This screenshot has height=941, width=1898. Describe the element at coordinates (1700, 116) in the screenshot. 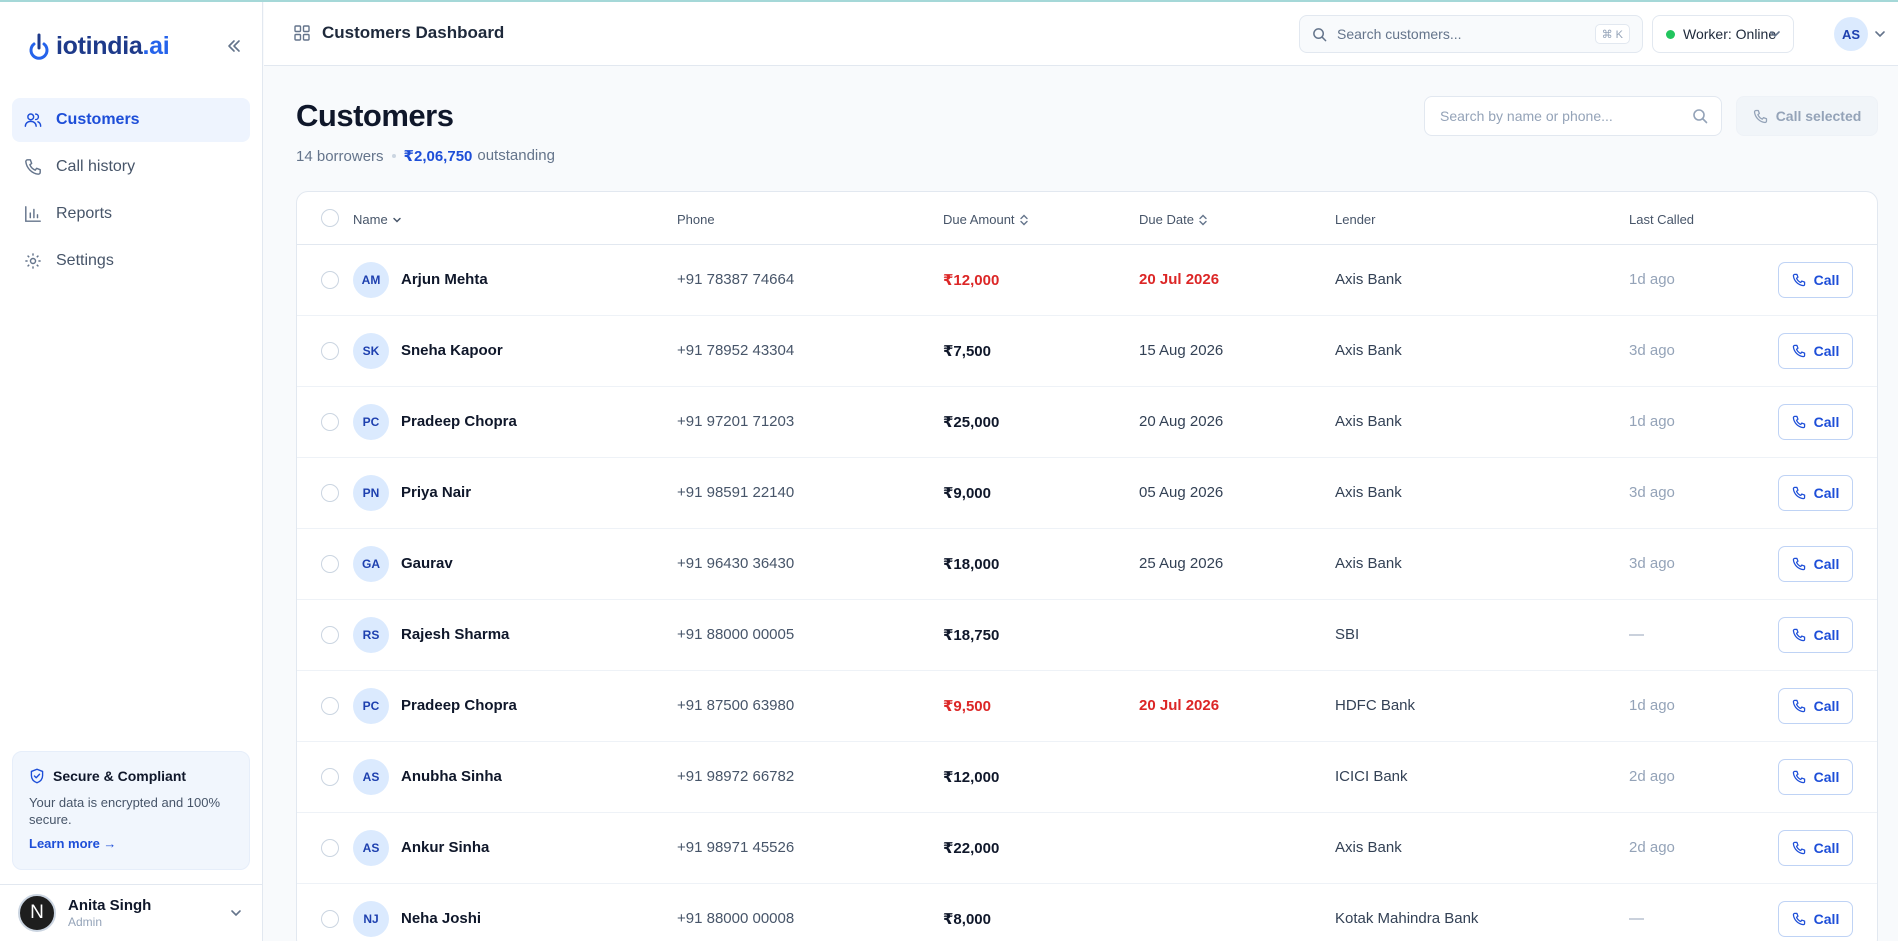

I see `search-icon` at that location.